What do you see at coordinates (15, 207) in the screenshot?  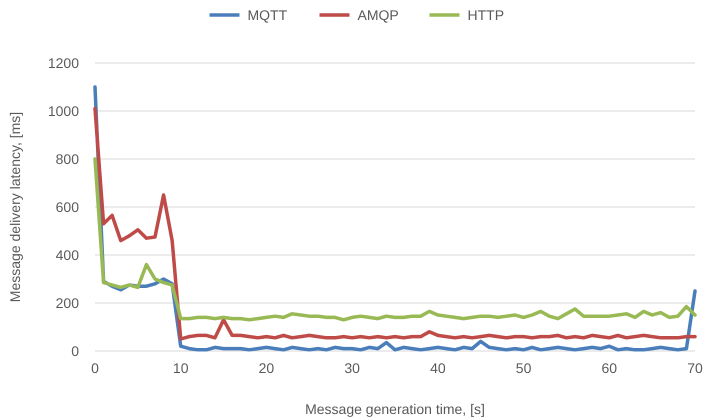 I see `y-axis-title: Message delivery latency, [ms]` at bounding box center [15, 207].